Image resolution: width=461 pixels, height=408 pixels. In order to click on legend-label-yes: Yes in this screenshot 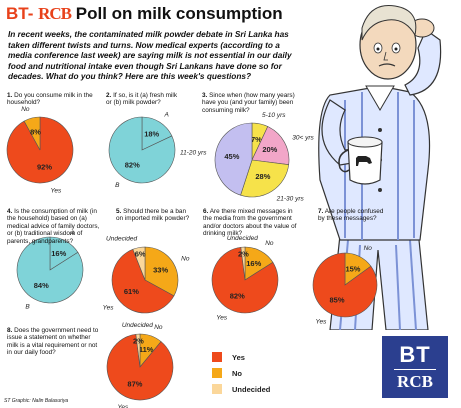, I will do `click(238, 357)`.